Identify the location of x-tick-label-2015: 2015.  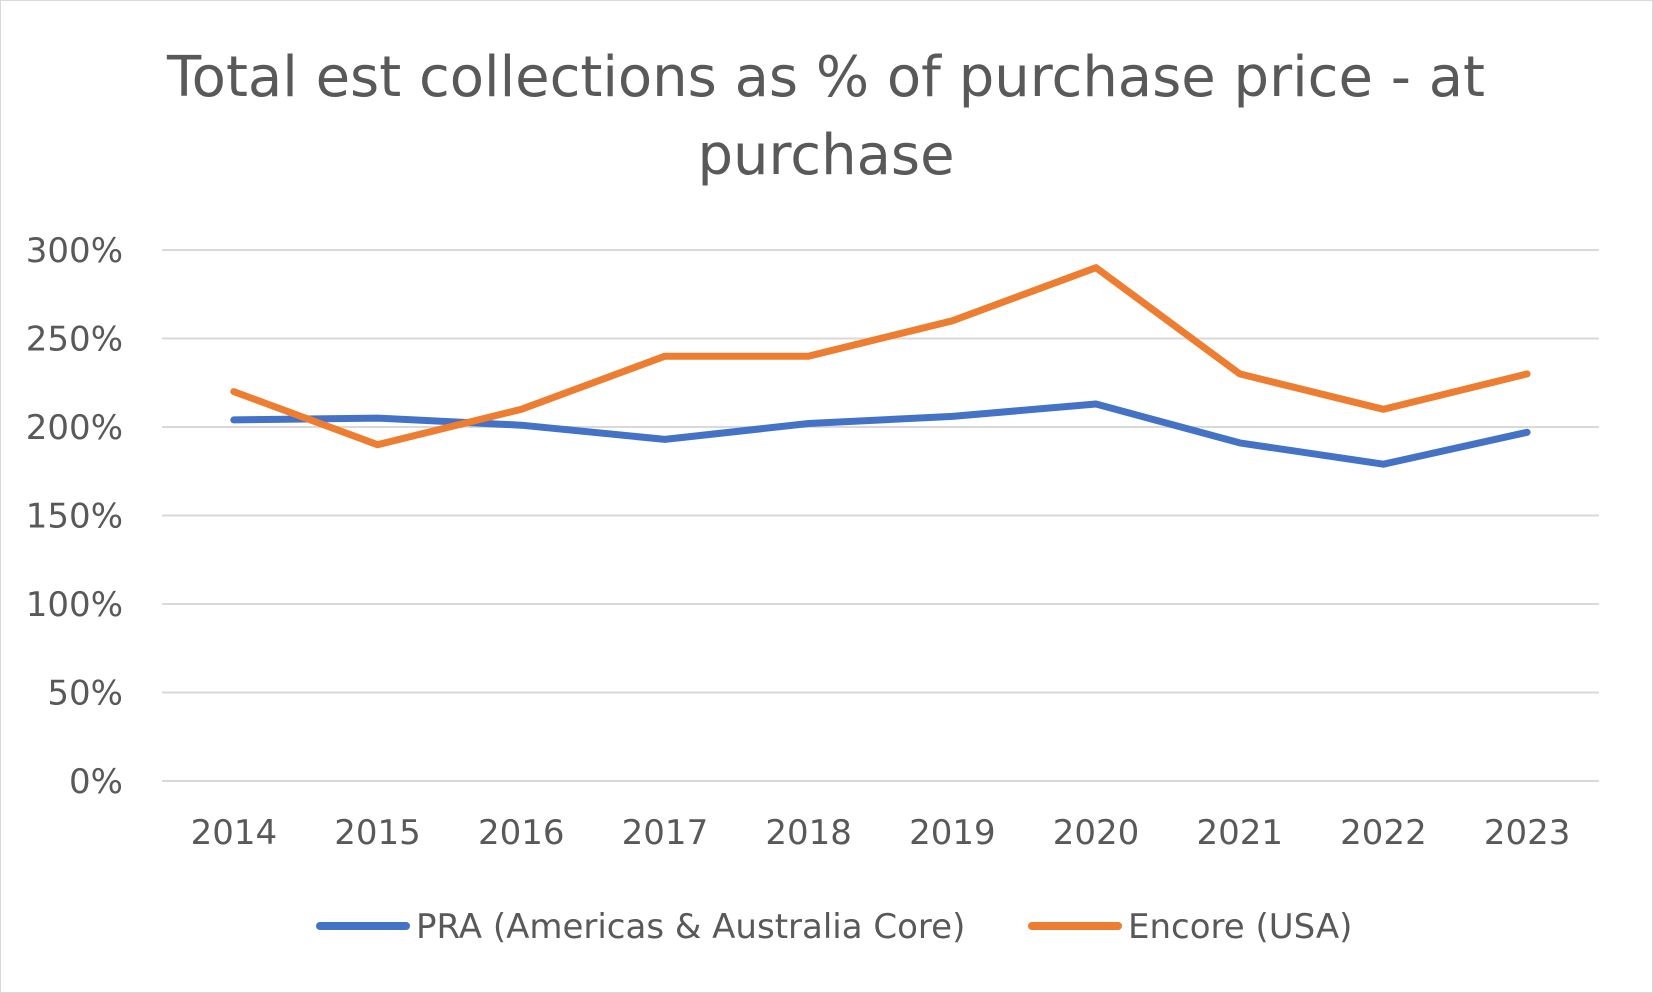
(377, 833).